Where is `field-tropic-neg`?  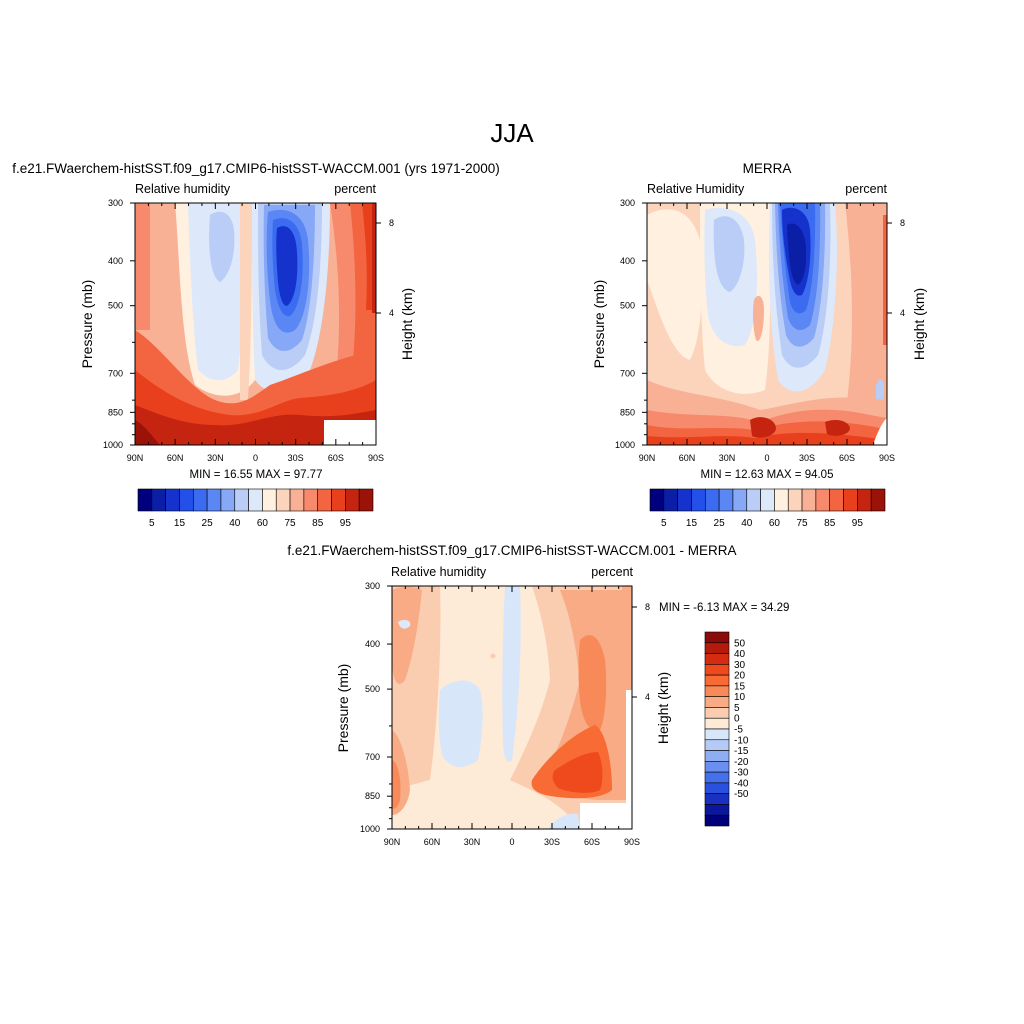
field-tropic-neg is located at coordinates (460, 723).